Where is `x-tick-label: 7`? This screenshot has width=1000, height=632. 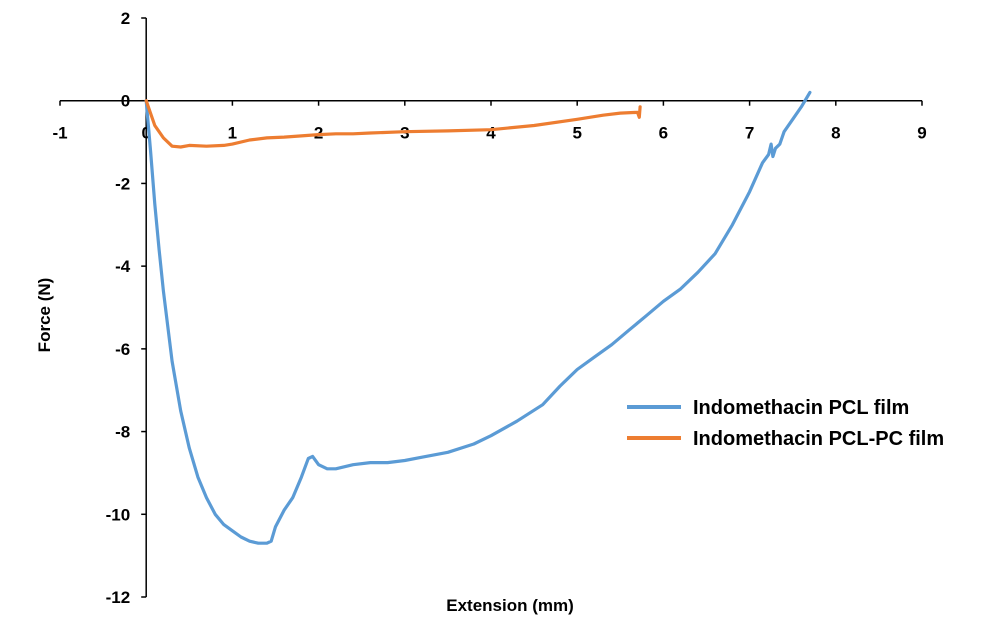
x-tick-label: 7 is located at coordinates (749, 133).